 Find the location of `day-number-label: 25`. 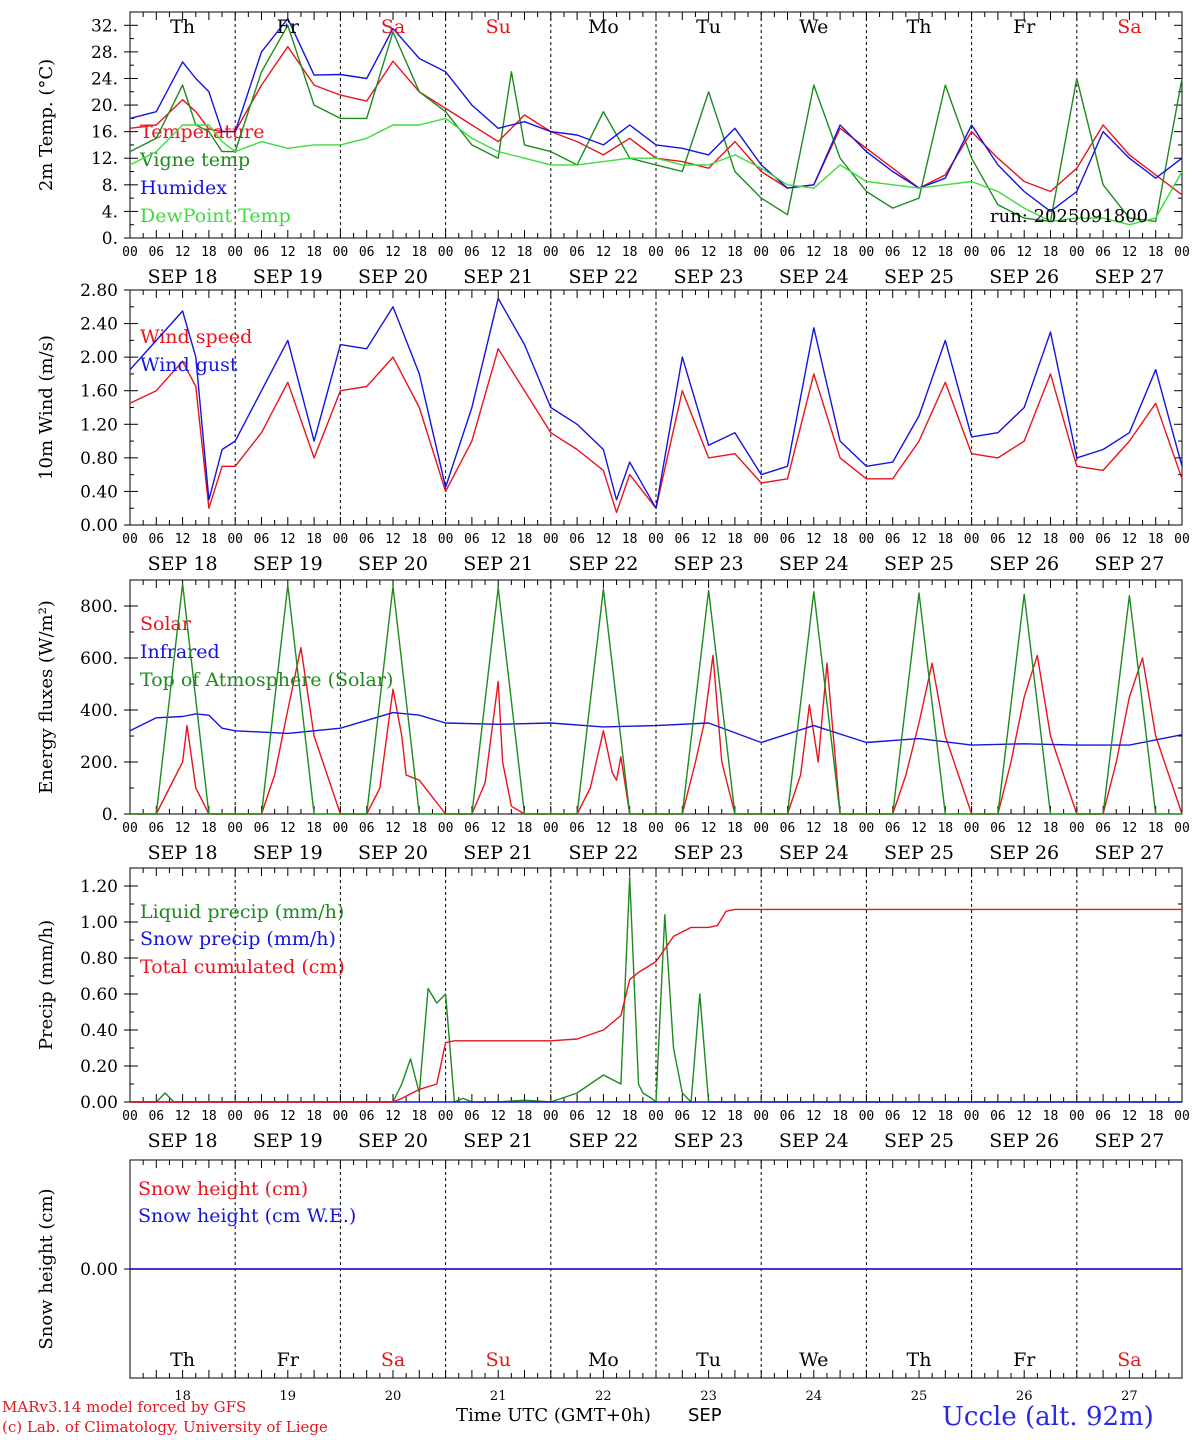

day-number-label: 25 is located at coordinates (919, 1396).